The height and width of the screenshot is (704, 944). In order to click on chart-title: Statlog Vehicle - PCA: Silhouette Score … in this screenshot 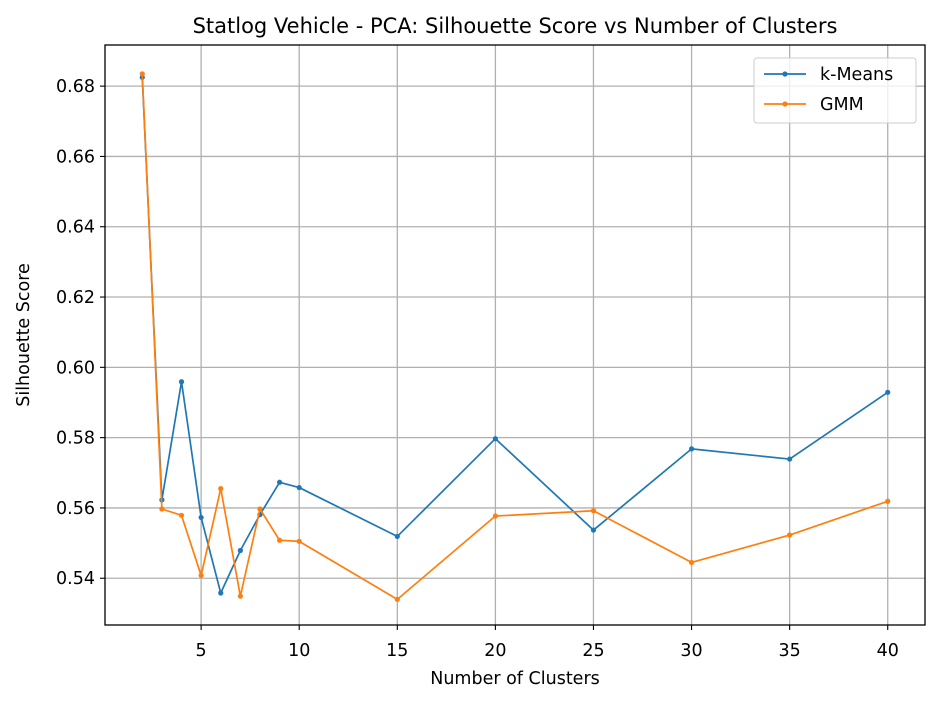, I will do `click(515, 26)`.